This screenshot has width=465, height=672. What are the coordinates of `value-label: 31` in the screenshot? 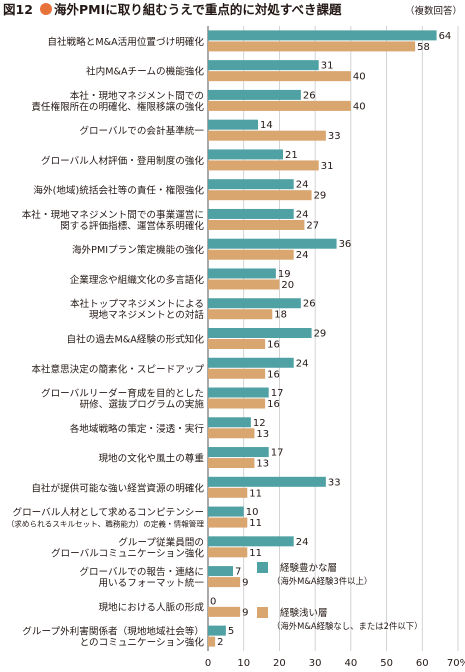 It's located at (327, 66).